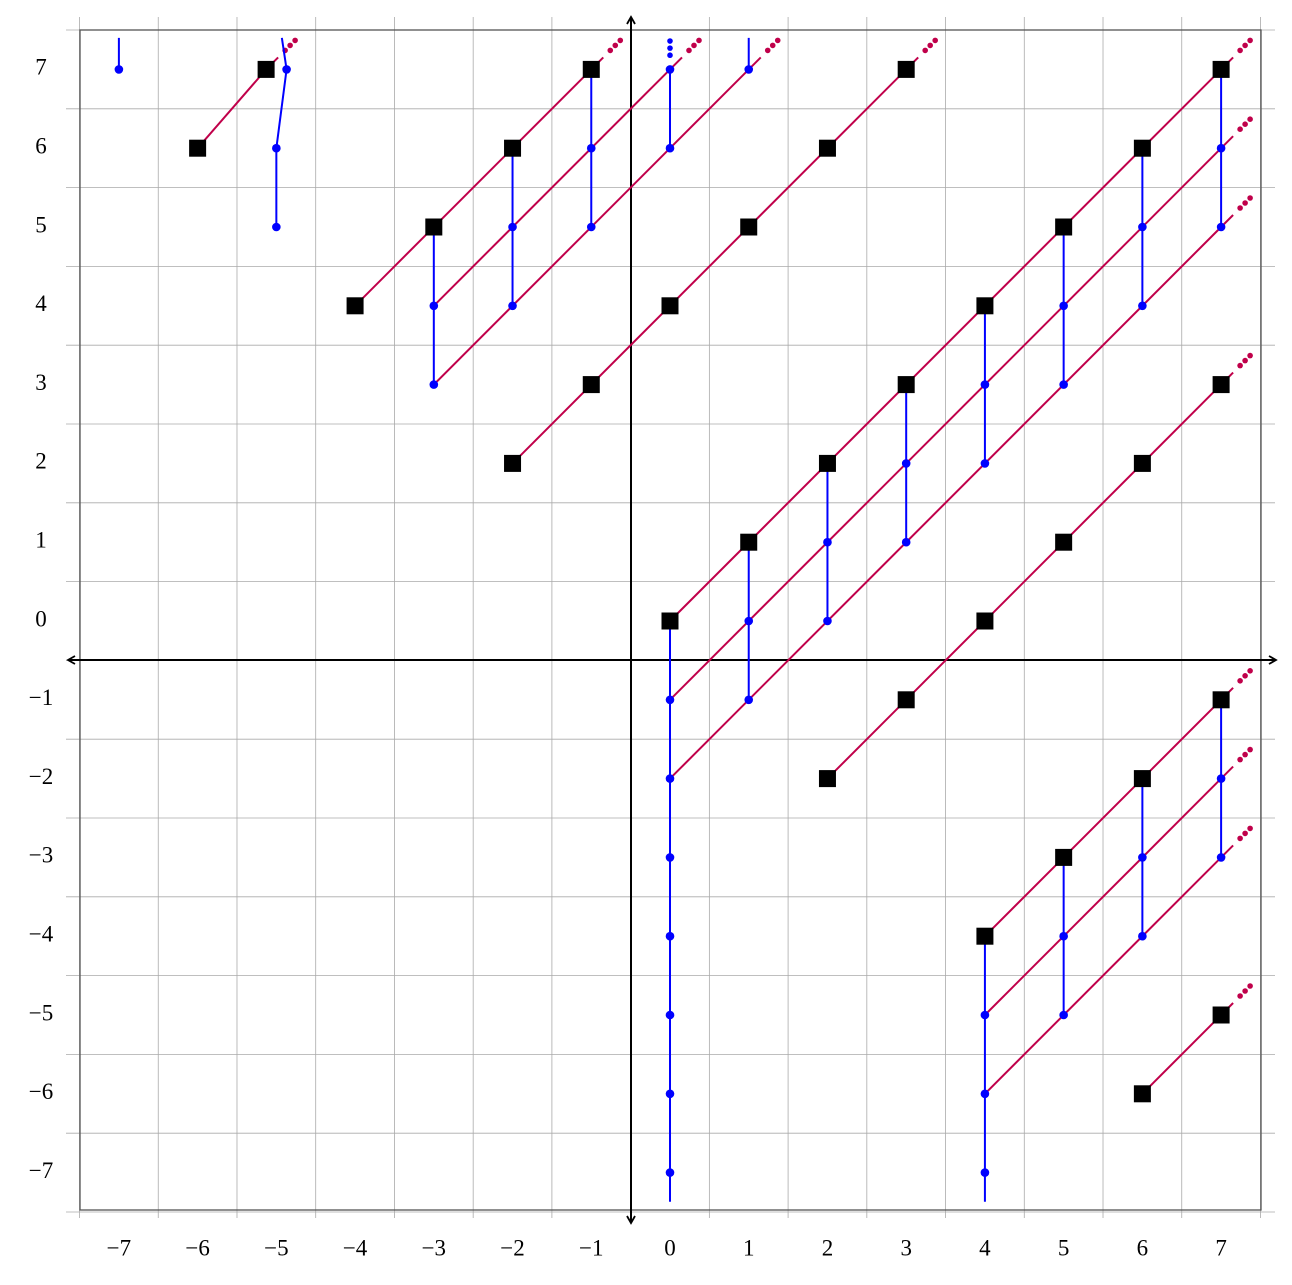 Image resolution: width=1292 pixels, height=1285 pixels. What do you see at coordinates (41, 933) in the screenshot?
I see `y-tick-label: −4` at bounding box center [41, 933].